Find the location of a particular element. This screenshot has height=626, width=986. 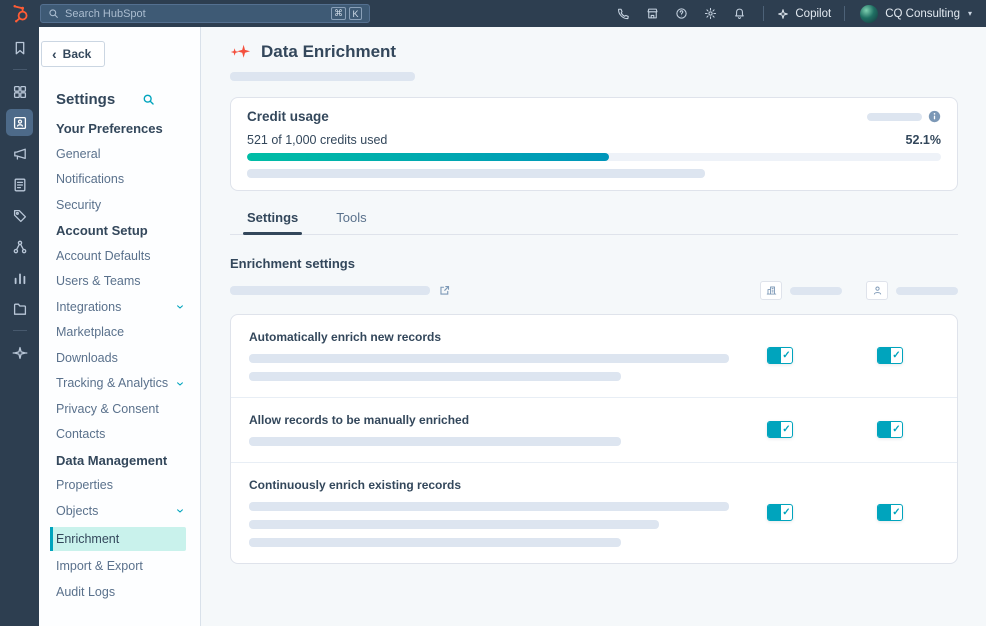

rail-item-crm-icon is located at coordinates (19, 122).